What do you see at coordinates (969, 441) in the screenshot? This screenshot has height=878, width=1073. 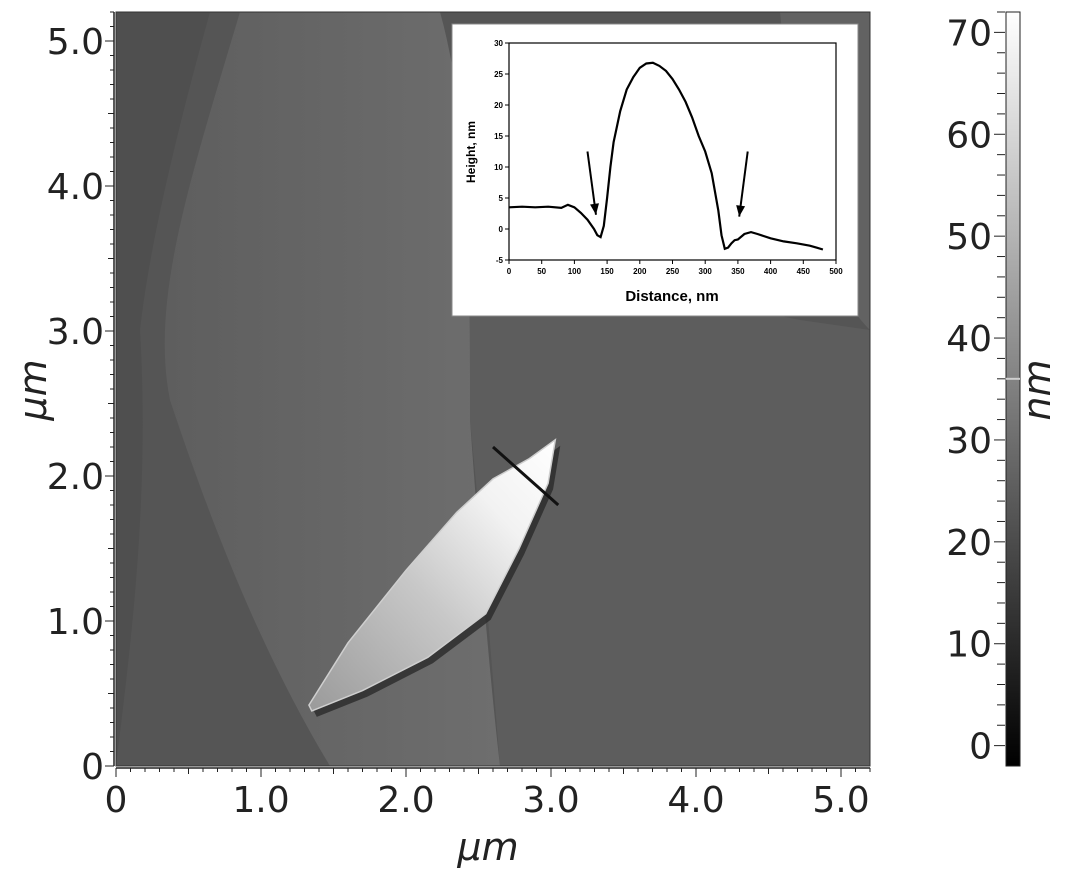 I see `colorbar-tick-label: 30` at bounding box center [969, 441].